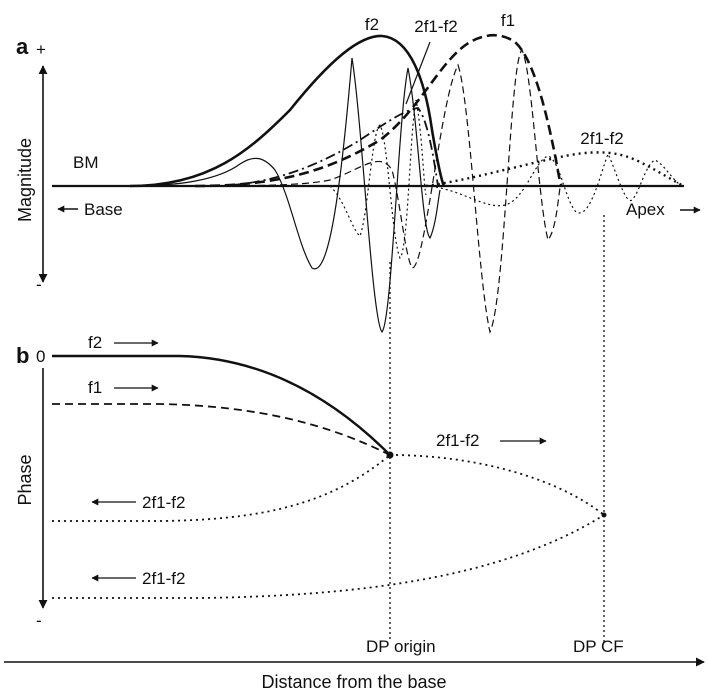  I want to click on label-f2-magnitude: f2, so click(372, 24).